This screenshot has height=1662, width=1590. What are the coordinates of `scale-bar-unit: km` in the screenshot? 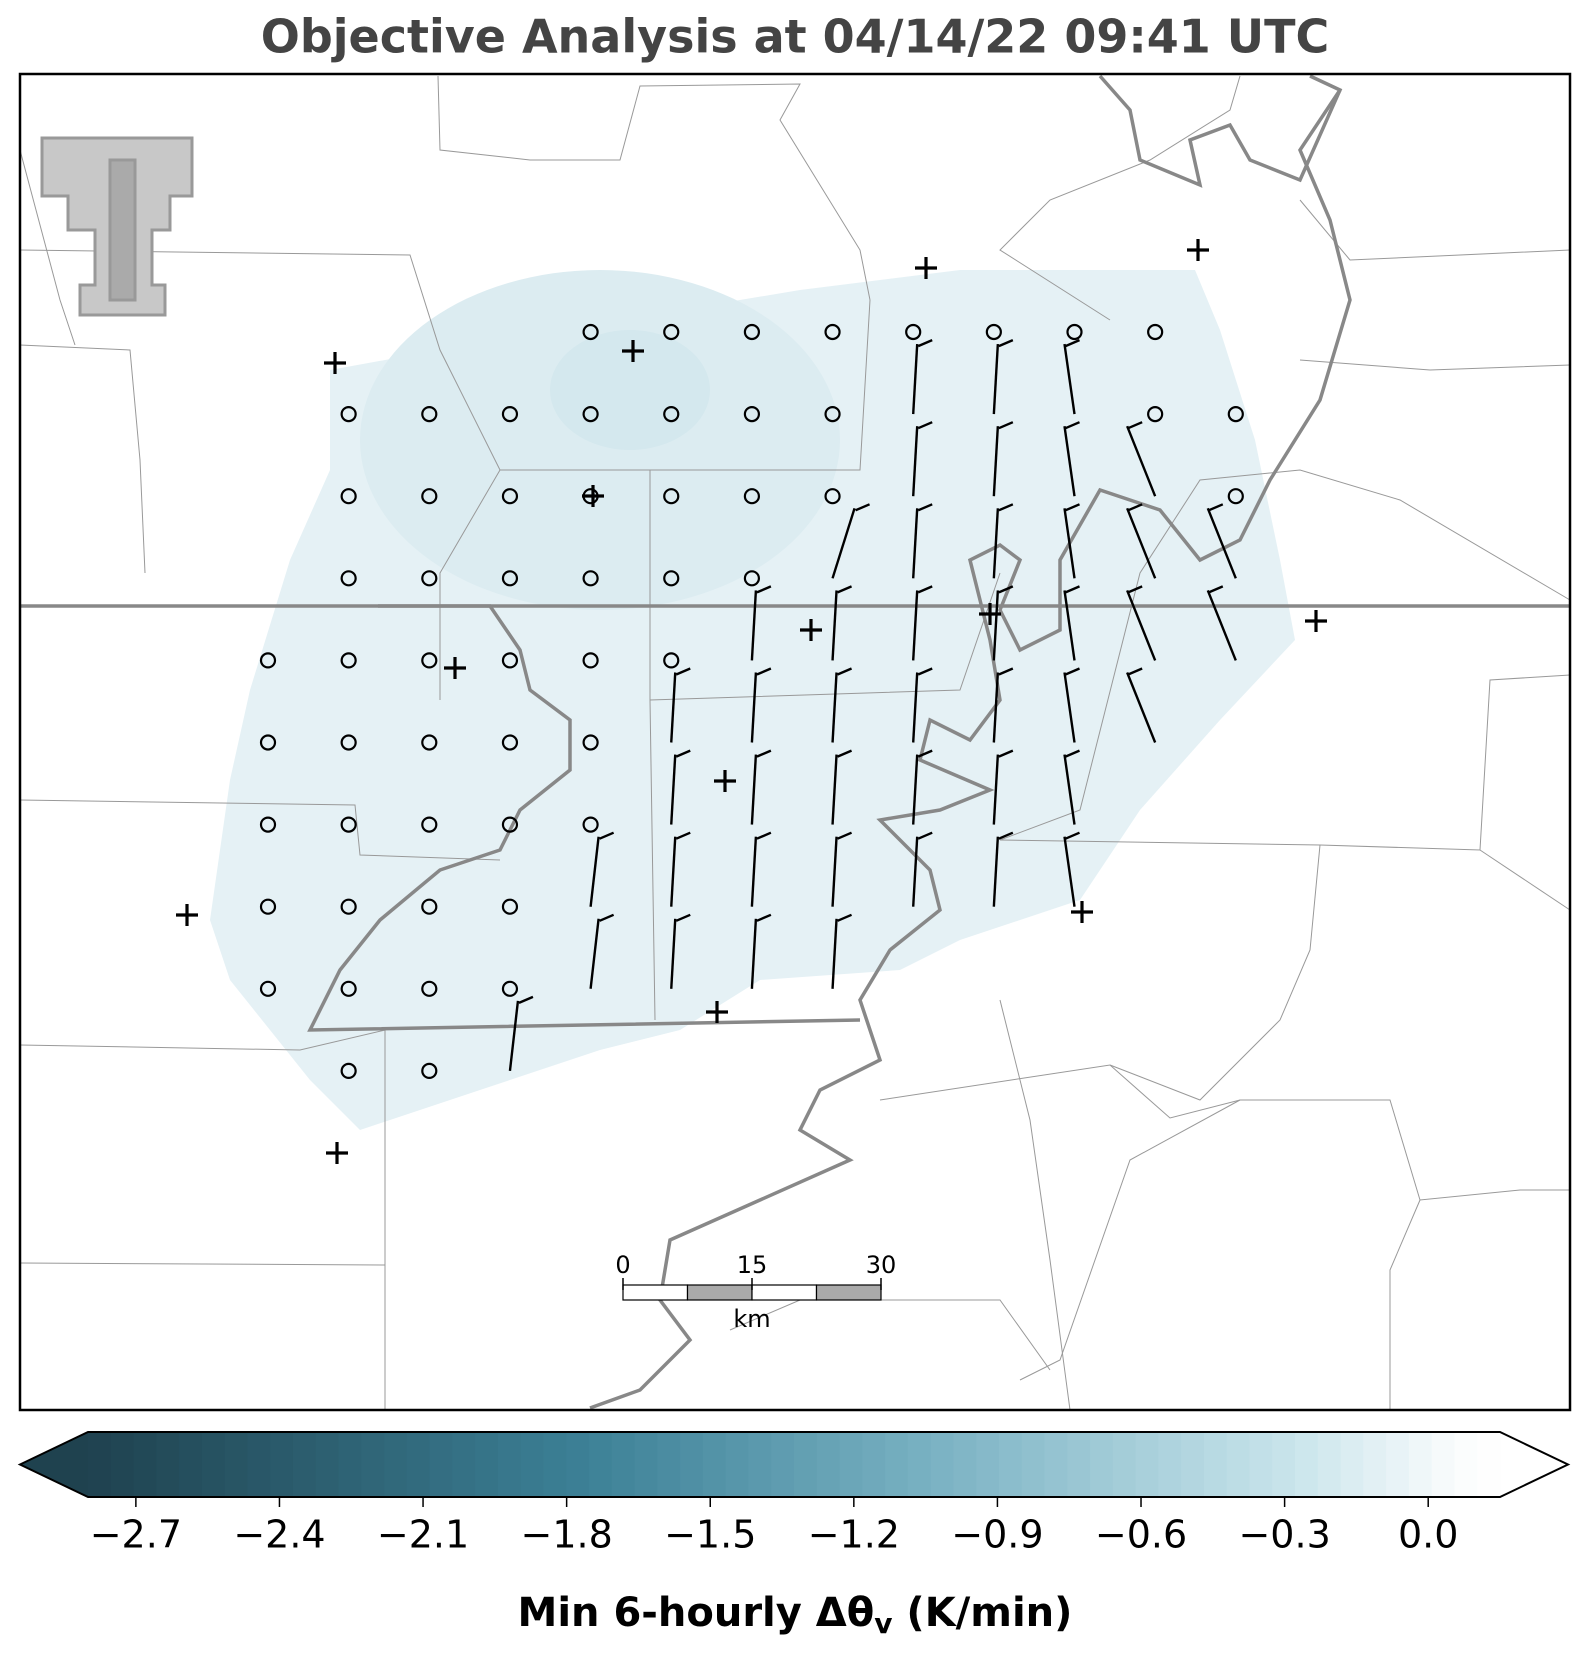 It's located at (751, 1319).